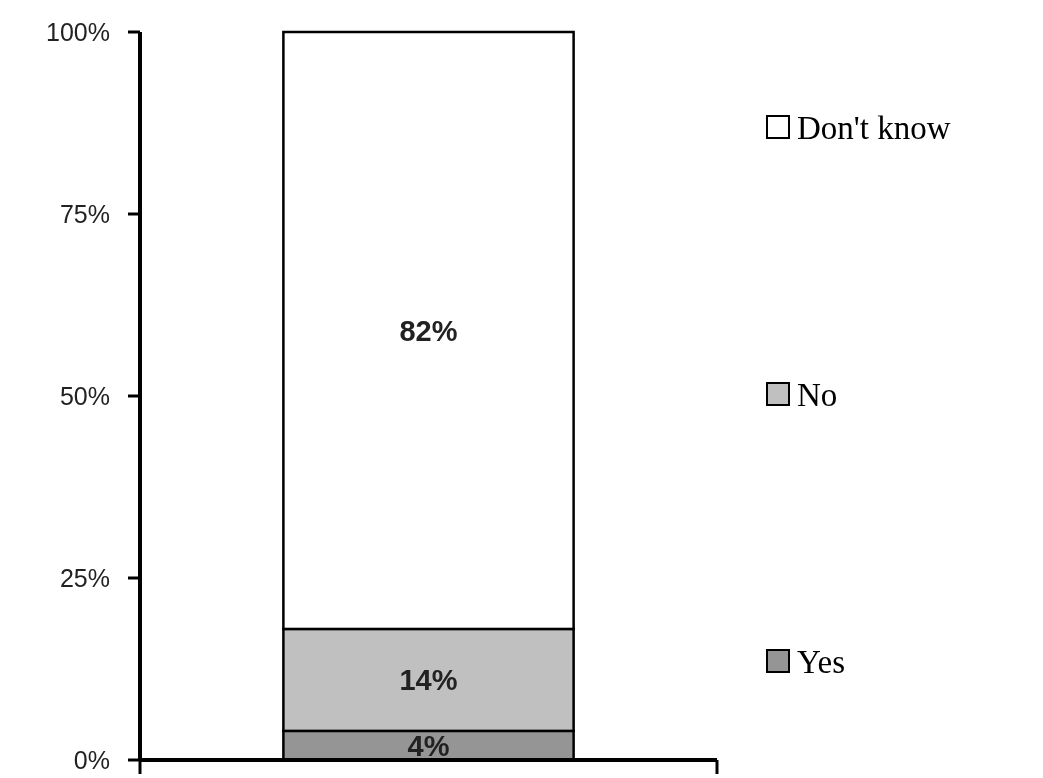 The height and width of the screenshot is (778, 1043). Describe the element at coordinates (874, 127) in the screenshot. I see `legend-label: Don't know` at that location.